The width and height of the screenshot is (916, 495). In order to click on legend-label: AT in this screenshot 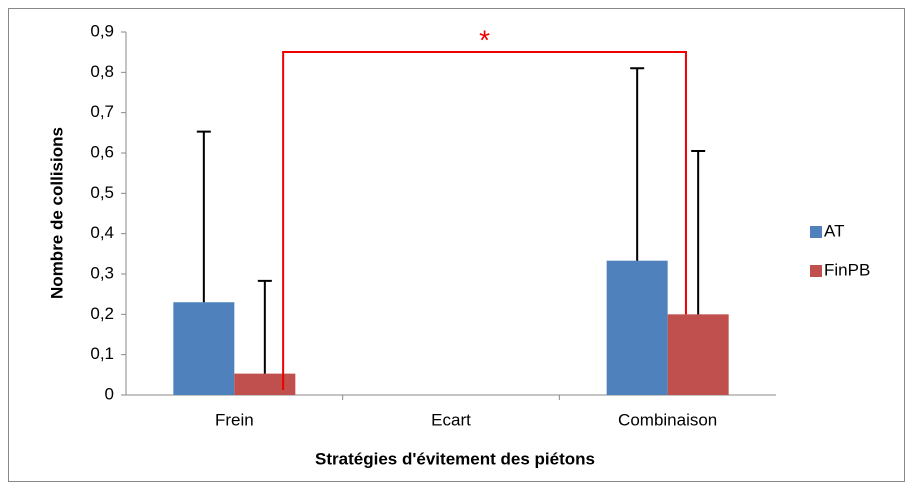, I will do `click(834, 230)`.